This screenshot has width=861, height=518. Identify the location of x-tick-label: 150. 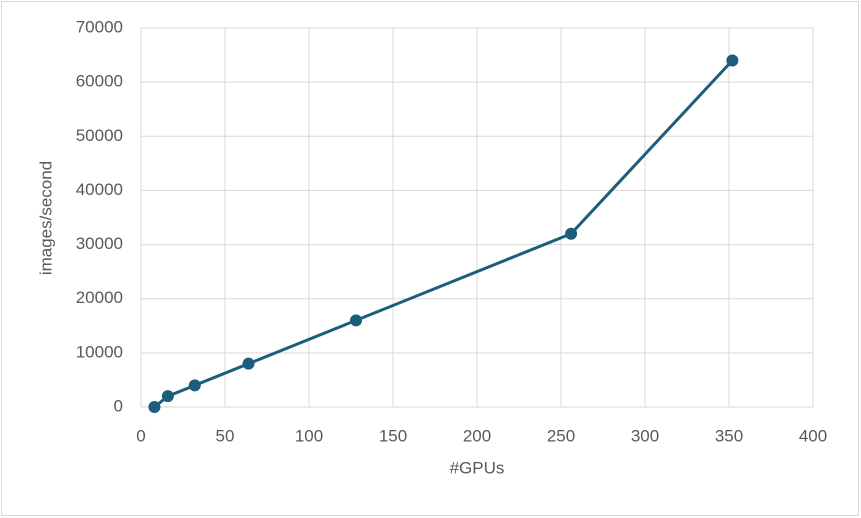
(393, 435).